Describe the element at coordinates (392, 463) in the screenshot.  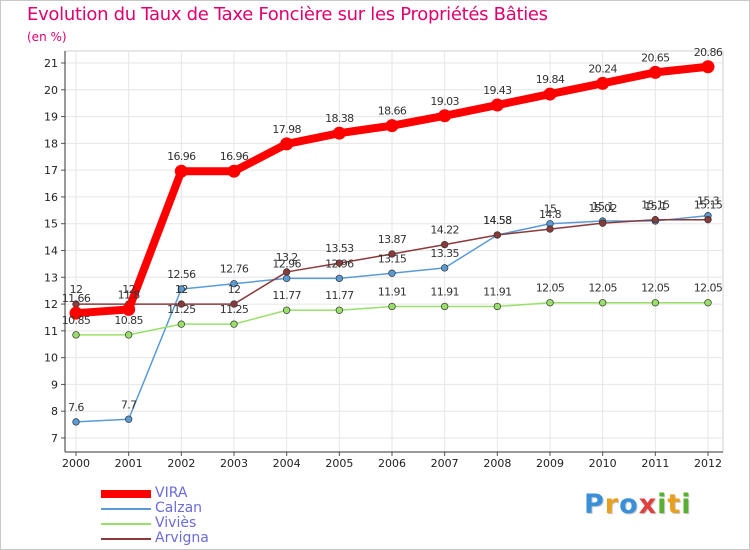
I see `x-tick-label: 2006` at that location.